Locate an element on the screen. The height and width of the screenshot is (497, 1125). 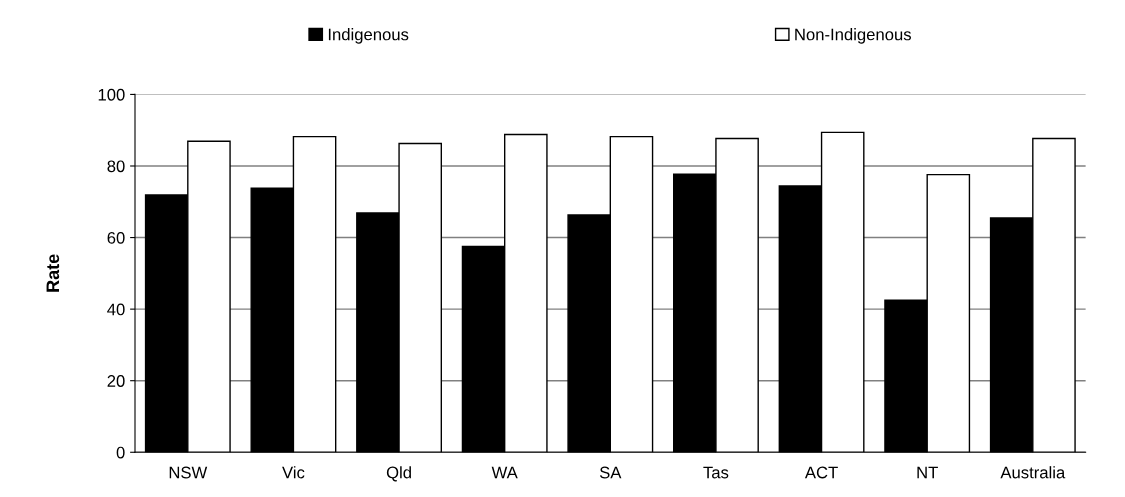
x-tick-label: Australia is located at coordinates (1033, 472).